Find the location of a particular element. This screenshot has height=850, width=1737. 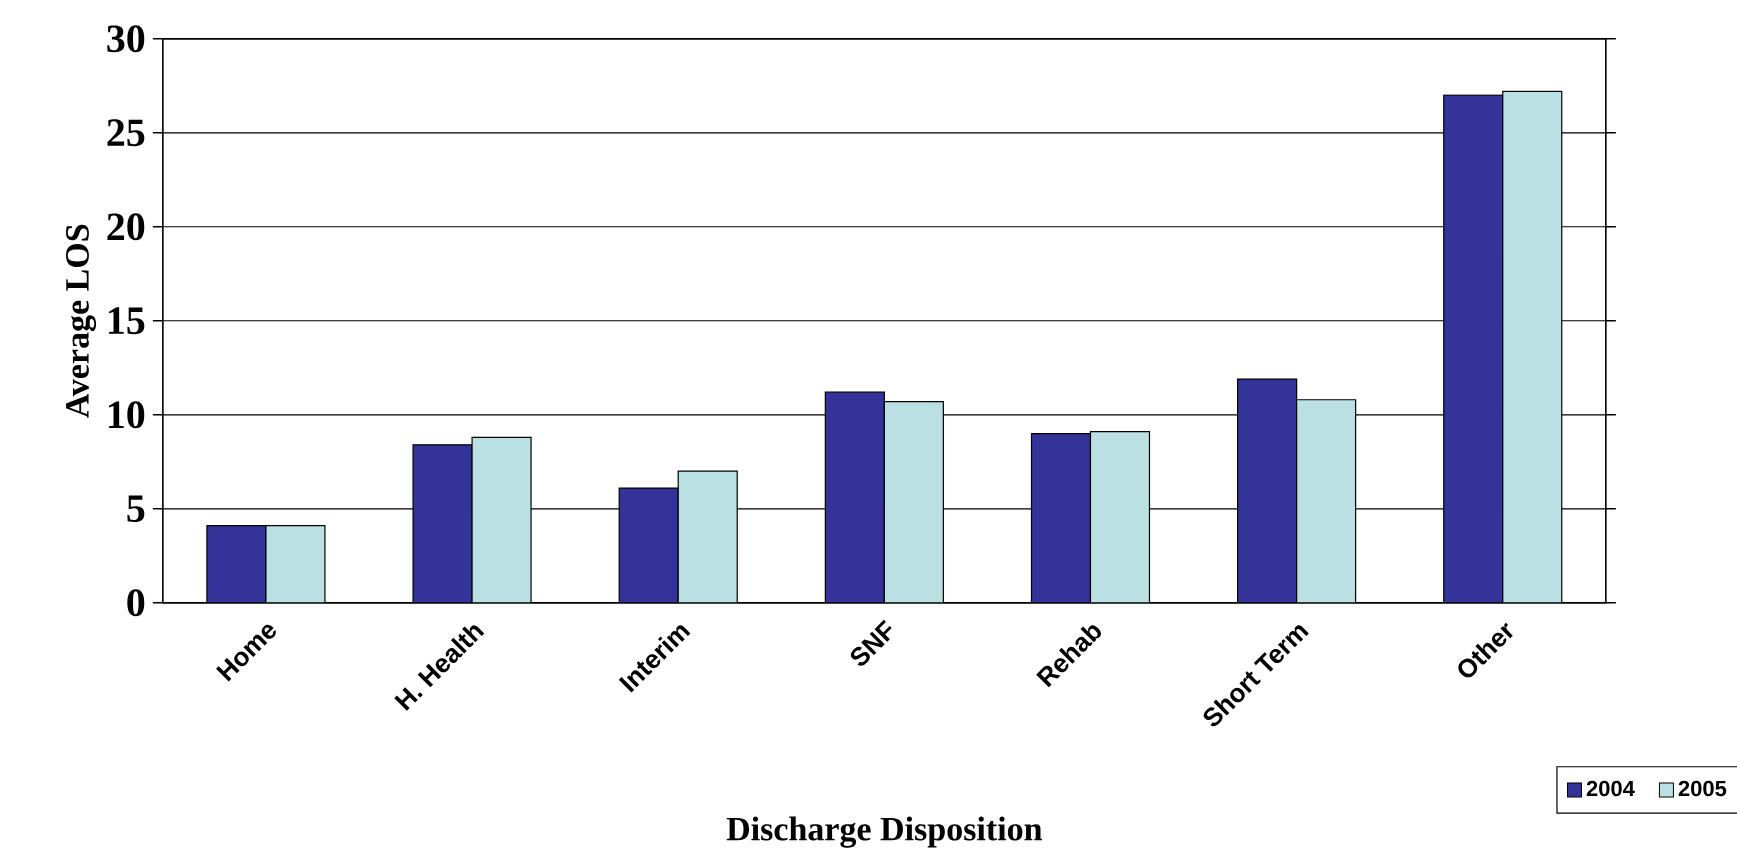

y-tick-label: 25 is located at coordinates (126, 133).